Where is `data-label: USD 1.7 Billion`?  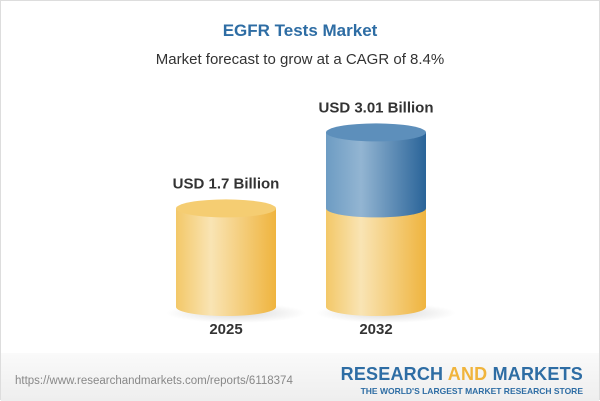
data-label: USD 1.7 Billion is located at coordinates (226, 183).